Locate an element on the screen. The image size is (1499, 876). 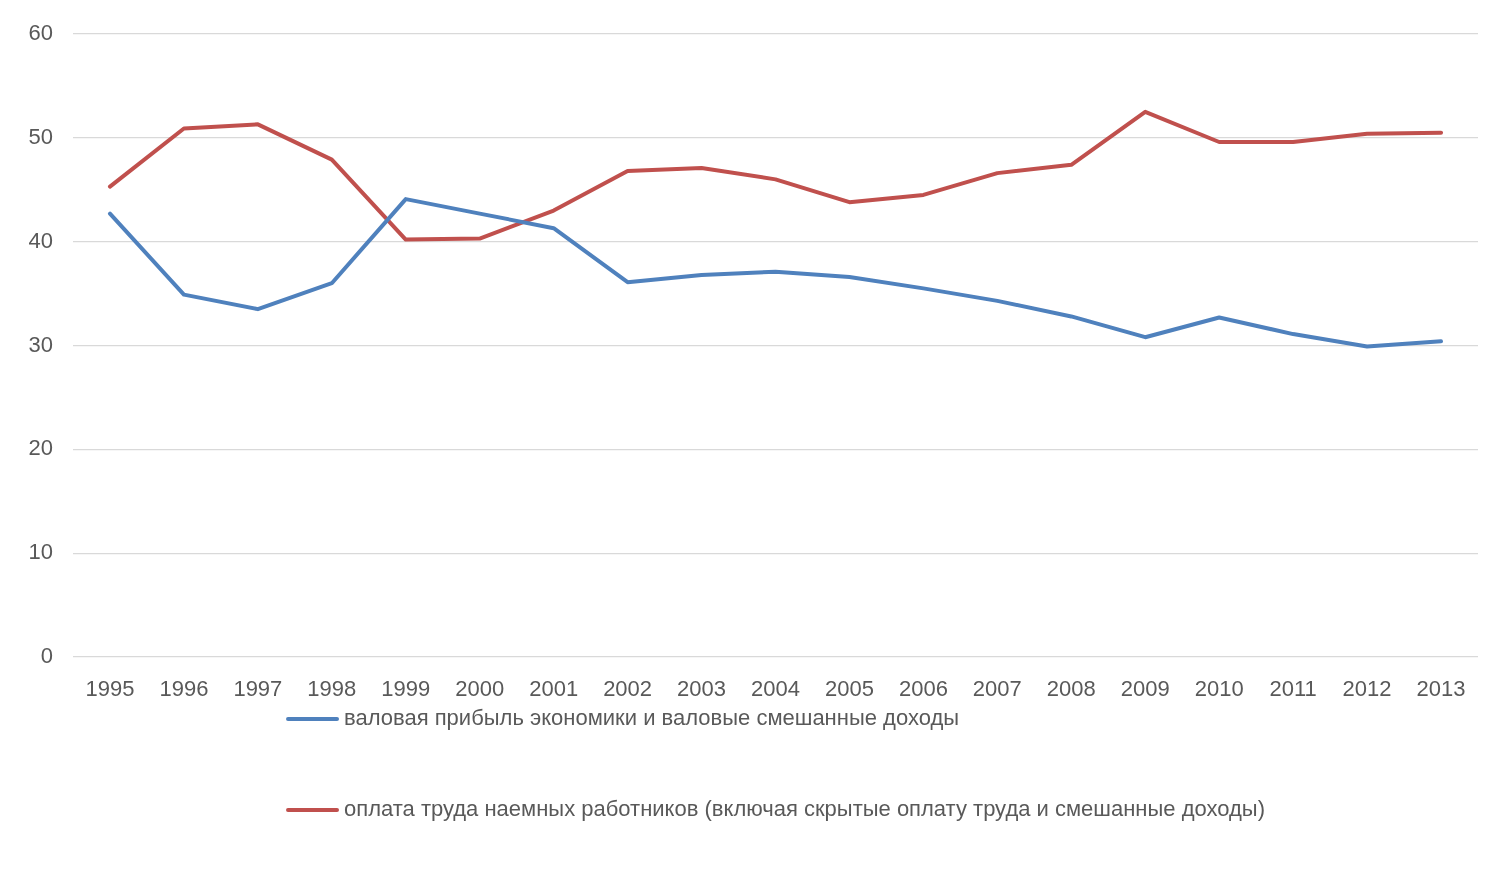
x-tick-label: 1998 is located at coordinates (332, 689).